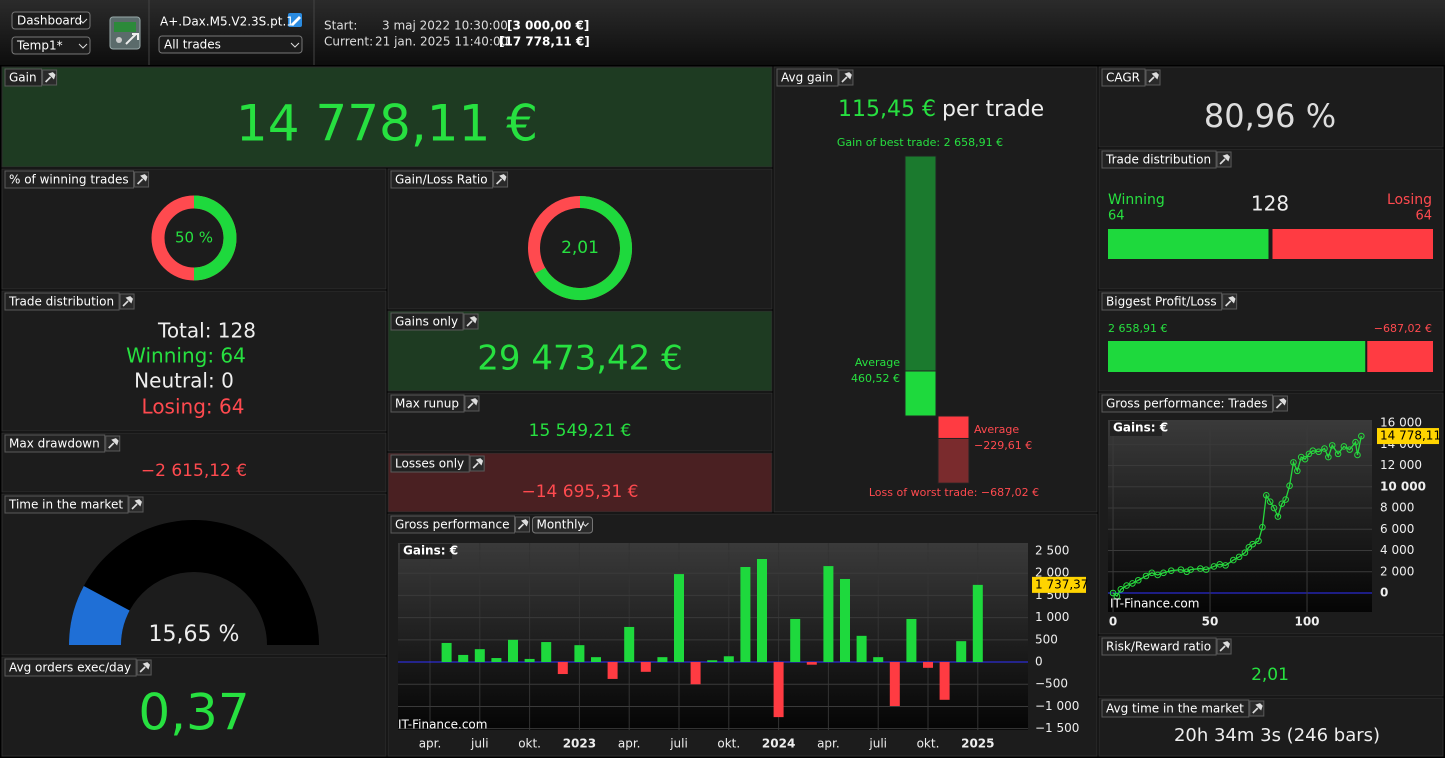  What do you see at coordinates (1123, 78) in the screenshot?
I see `panel-title: CAGR` at bounding box center [1123, 78].